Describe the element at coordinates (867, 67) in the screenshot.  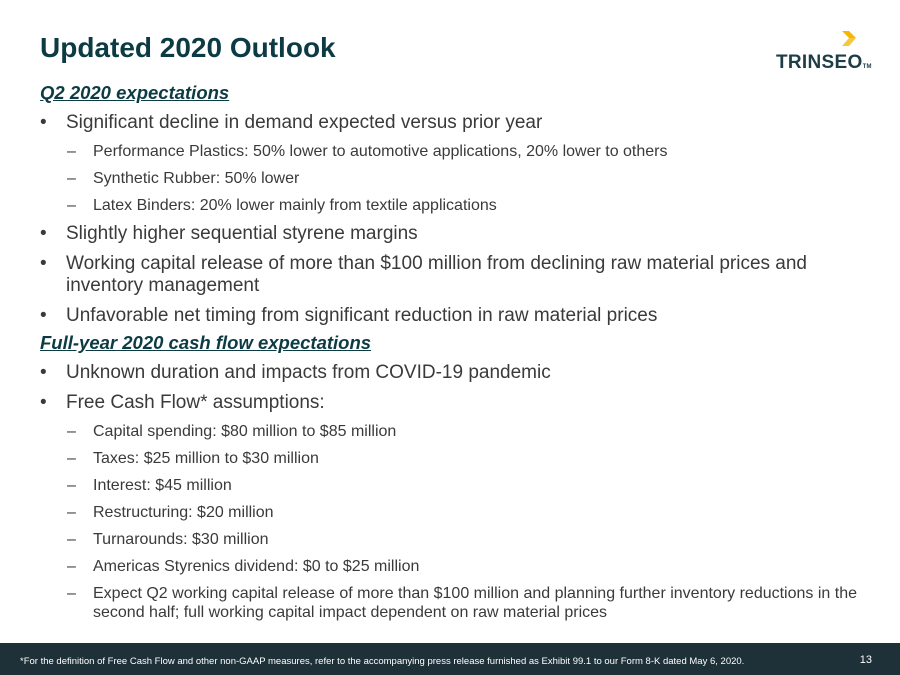
I see `logo-trademark: TM` at that location.